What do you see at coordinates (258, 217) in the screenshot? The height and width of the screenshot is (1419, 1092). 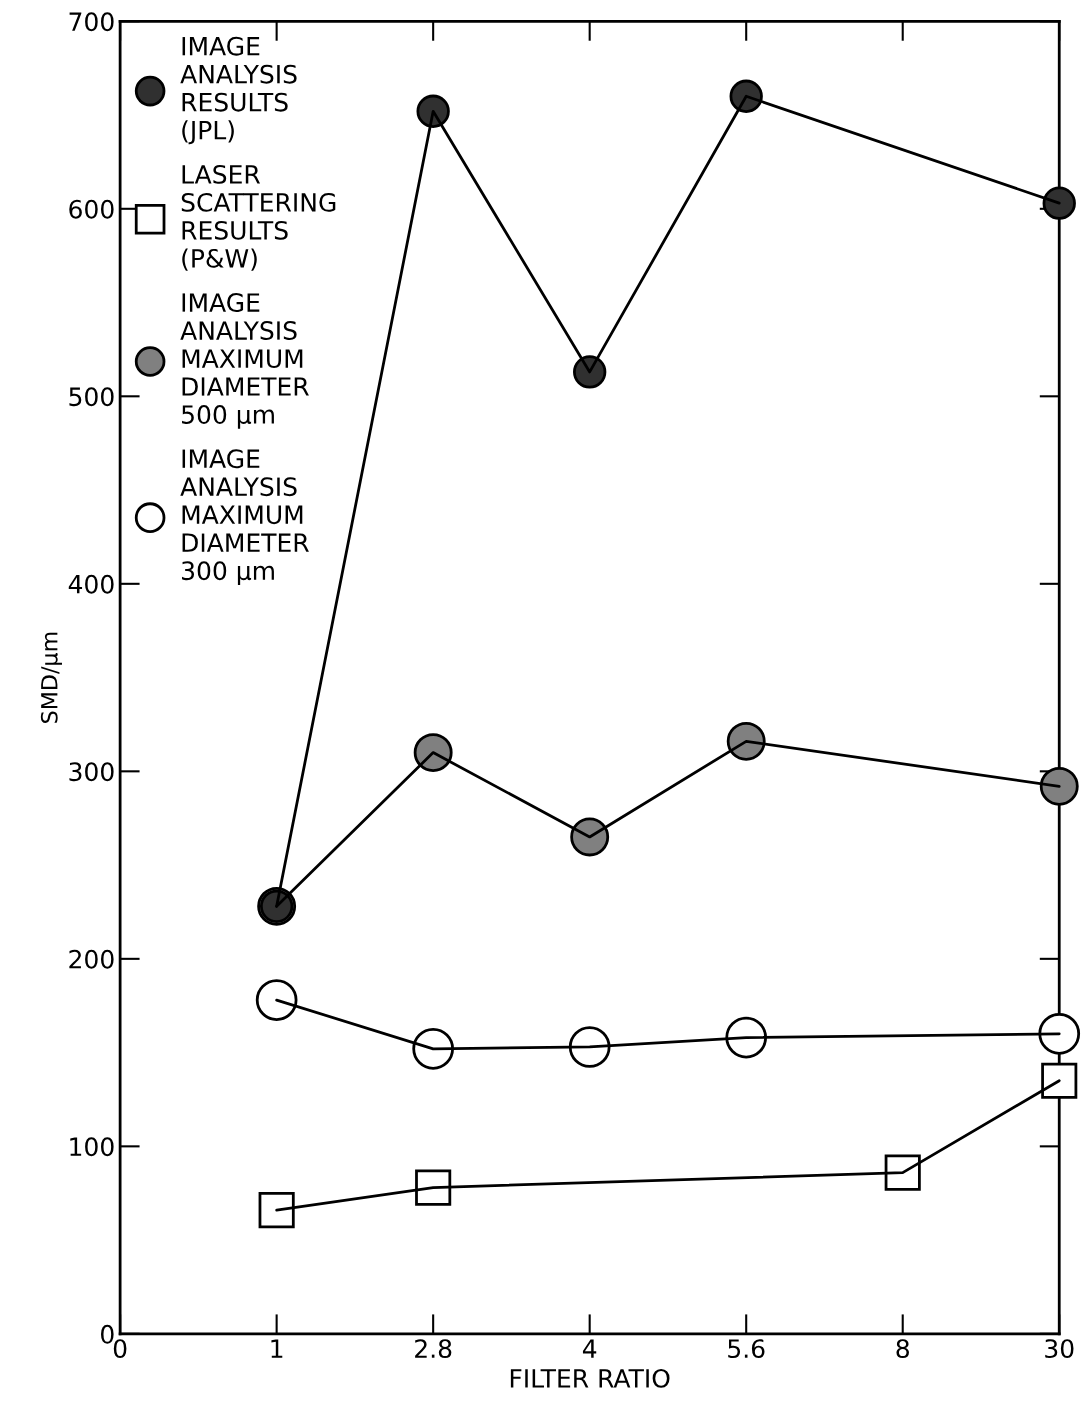 I see `legend-label: LASER SCATTERING RESULTS (P&W)` at bounding box center [258, 217].